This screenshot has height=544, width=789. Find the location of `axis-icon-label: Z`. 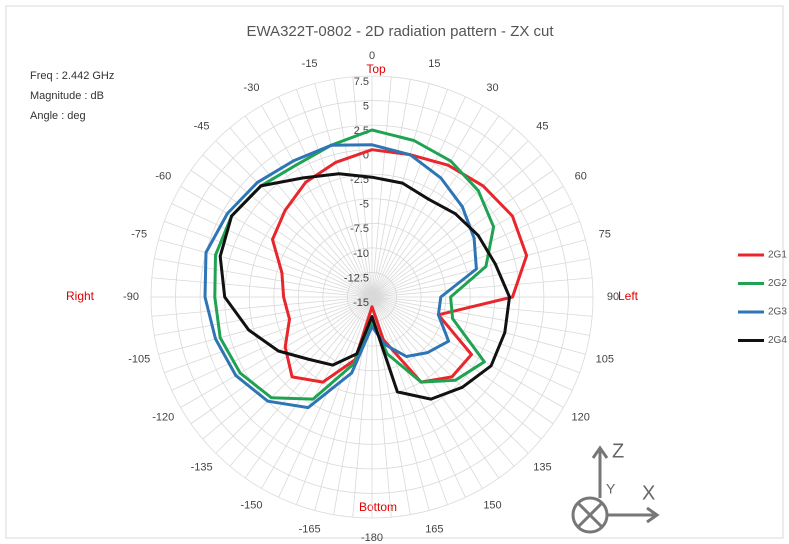

axis-icon-label: Z is located at coordinates (618, 451).